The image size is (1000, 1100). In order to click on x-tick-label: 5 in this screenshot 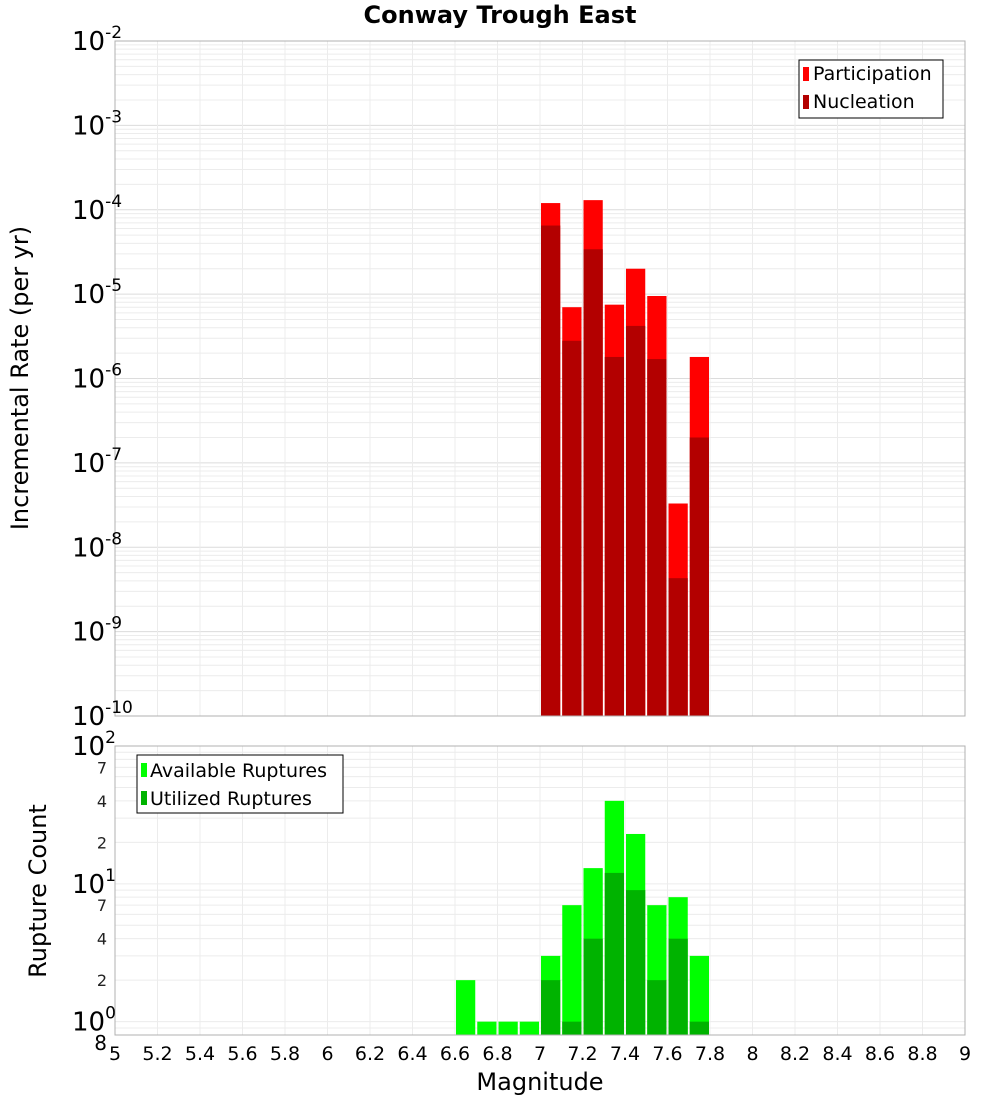, I will do `click(115, 1054)`.